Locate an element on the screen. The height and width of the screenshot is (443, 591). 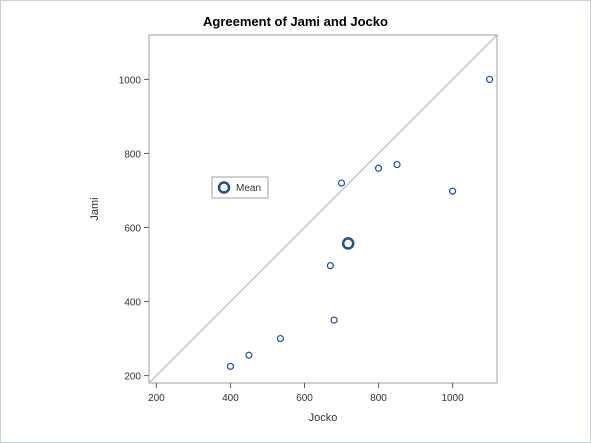
x-tick-label: 600 is located at coordinates (304, 398).